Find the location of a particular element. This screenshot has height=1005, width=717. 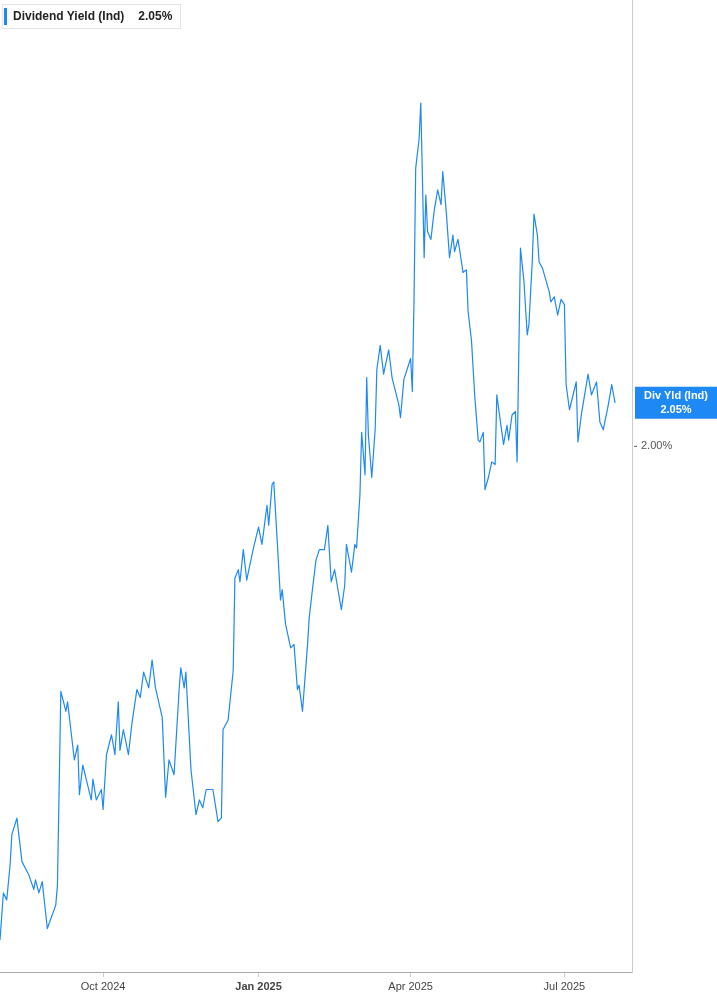

legend-label: Dividend Yield (Ind) is located at coordinates (69, 16).